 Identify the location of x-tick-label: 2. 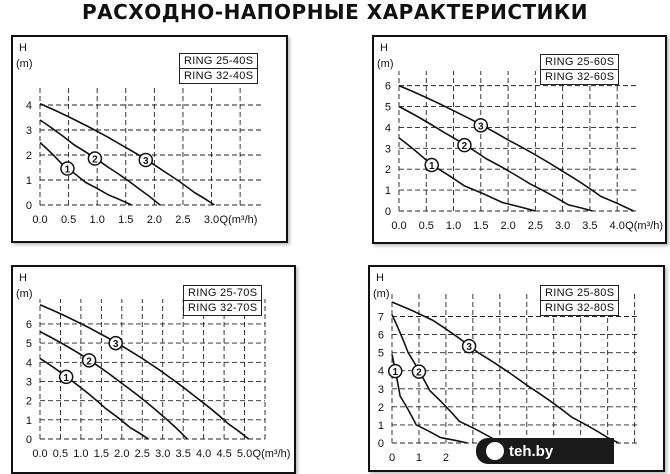
(446, 458).